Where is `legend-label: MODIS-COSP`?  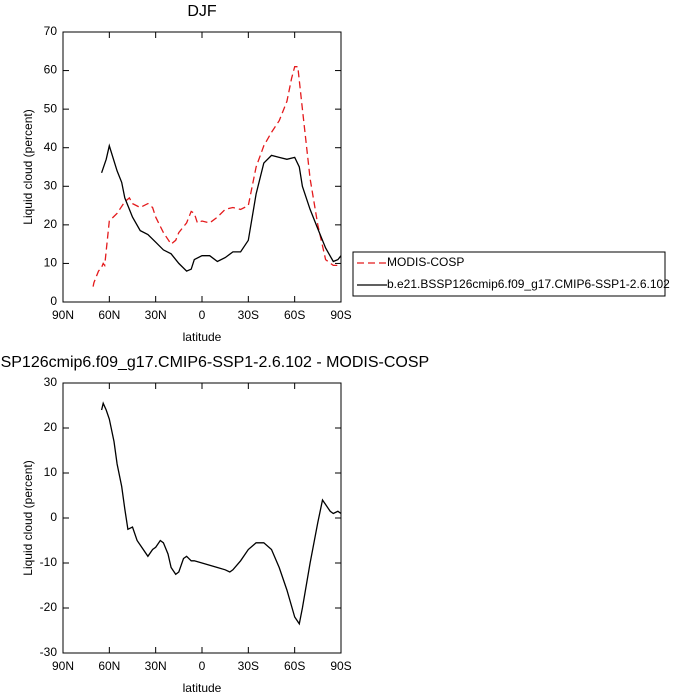 legend-label: MODIS-COSP is located at coordinates (425, 262).